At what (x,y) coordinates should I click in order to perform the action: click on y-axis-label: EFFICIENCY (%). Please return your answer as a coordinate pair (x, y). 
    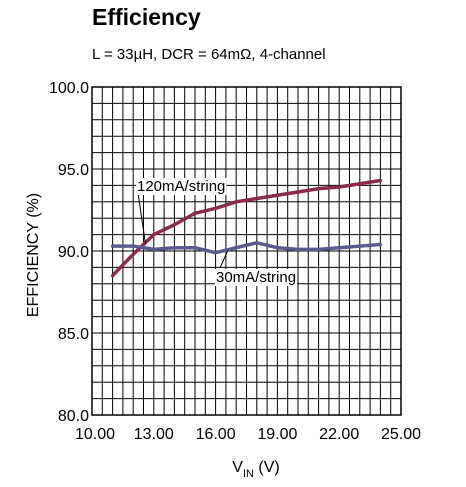
    Looking at the image, I should click on (33, 255).